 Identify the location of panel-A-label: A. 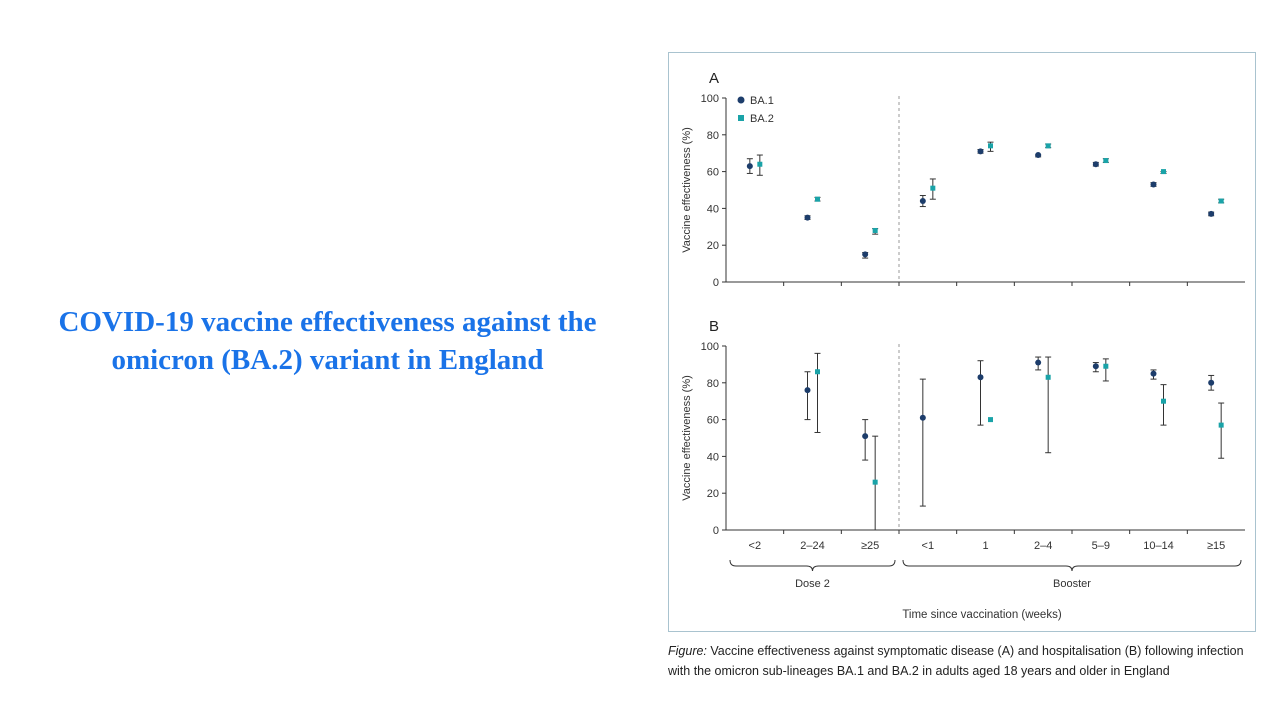
(714, 78).